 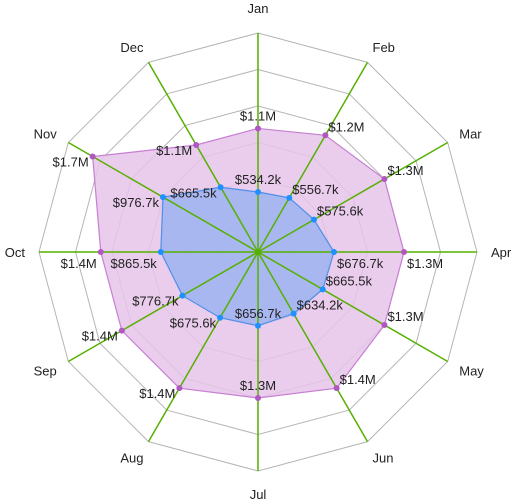 I want to click on series-2-point-oct, so click(x=160, y=252).